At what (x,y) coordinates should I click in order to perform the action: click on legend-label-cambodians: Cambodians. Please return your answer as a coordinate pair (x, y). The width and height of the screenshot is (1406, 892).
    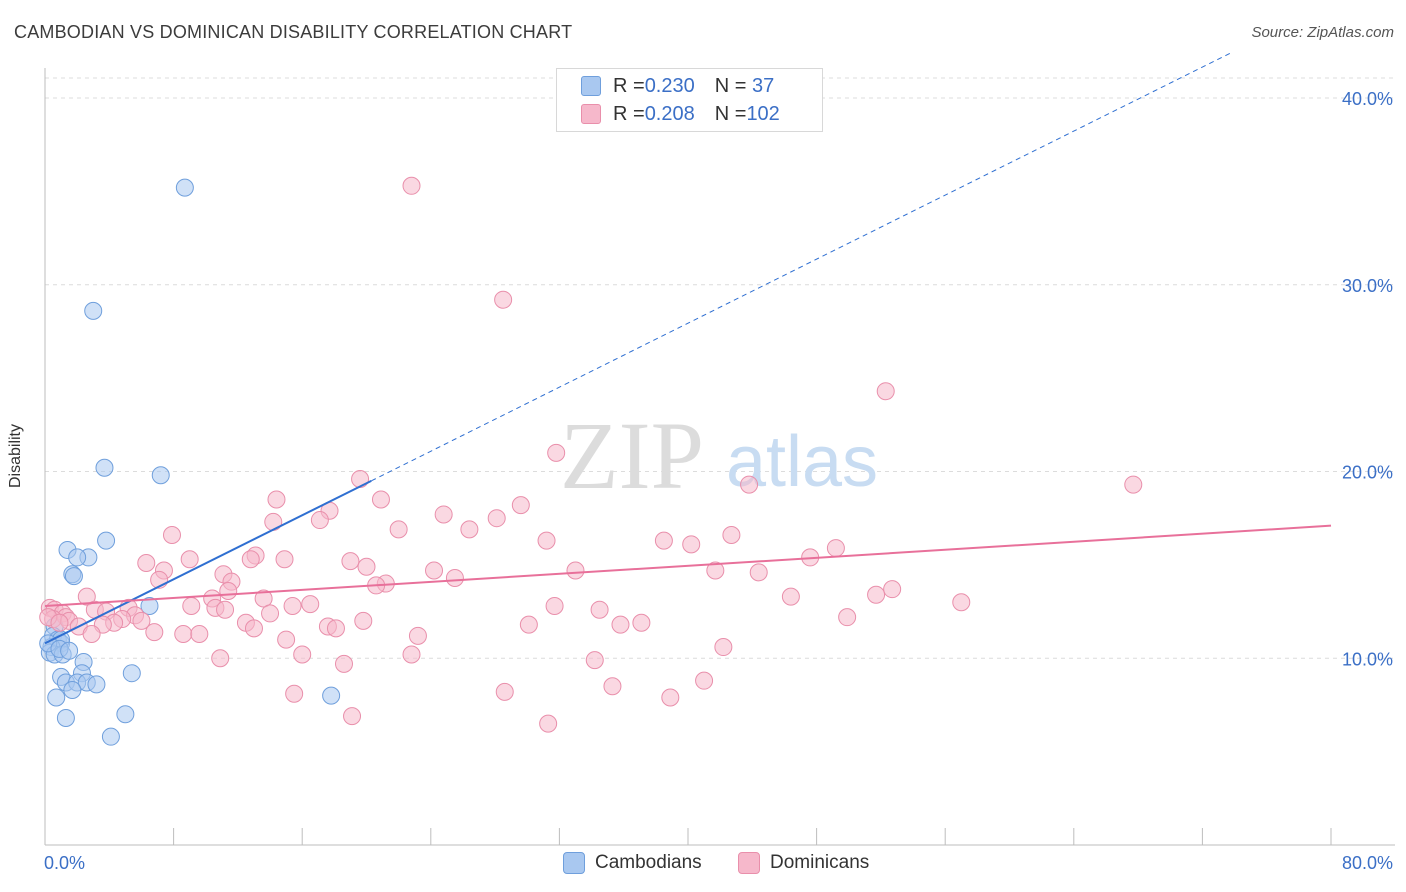
    Looking at the image, I should click on (648, 862).